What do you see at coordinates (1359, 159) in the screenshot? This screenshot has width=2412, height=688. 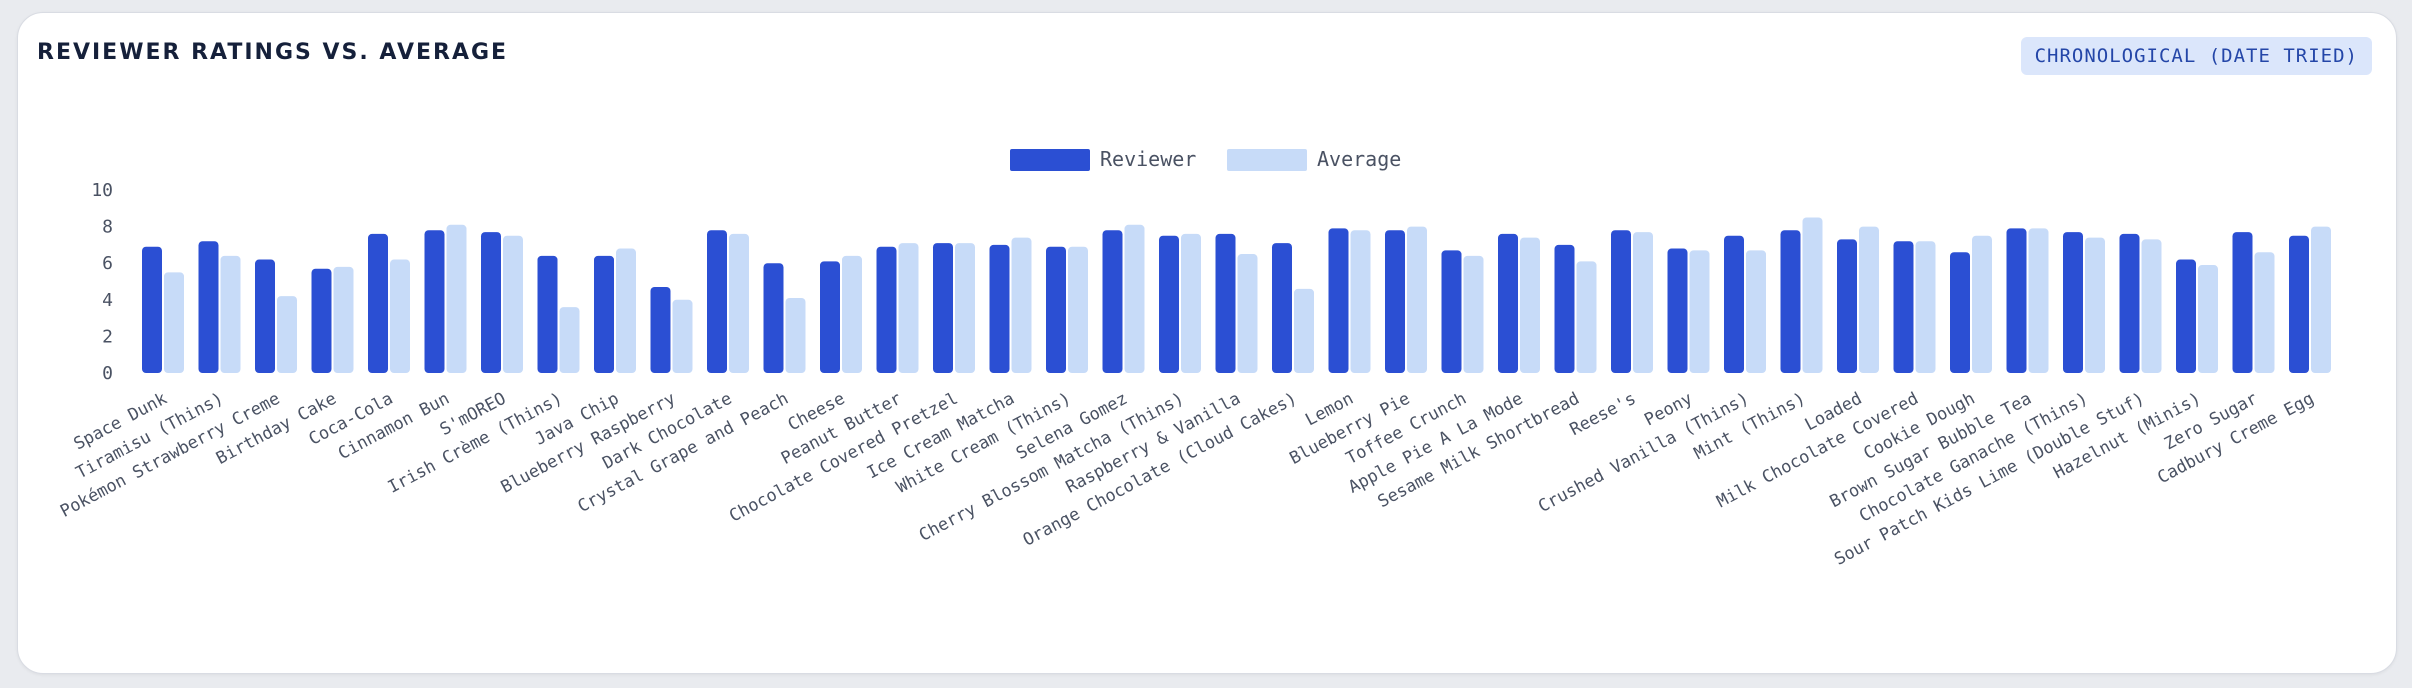 I see `legend-label-average: Average` at bounding box center [1359, 159].